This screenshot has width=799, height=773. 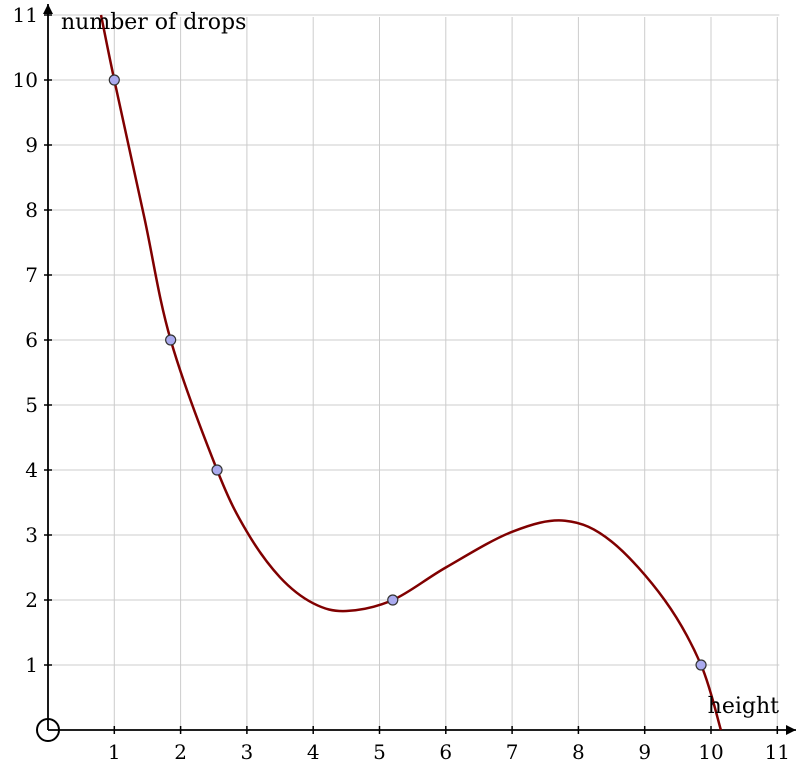 What do you see at coordinates (379, 752) in the screenshot?
I see `x-tick-label: 5` at bounding box center [379, 752].